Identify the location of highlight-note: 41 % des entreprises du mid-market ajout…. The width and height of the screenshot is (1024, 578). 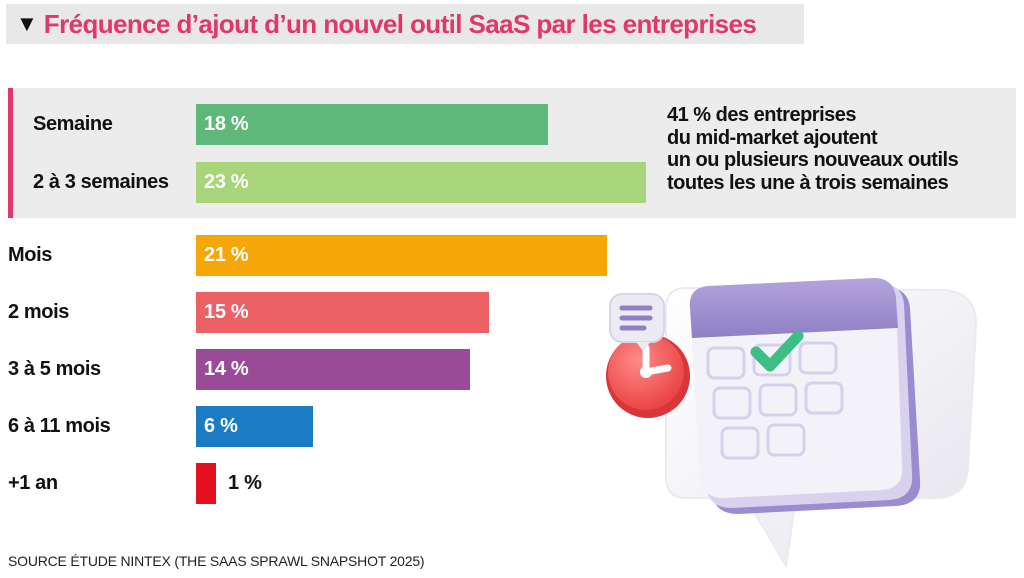
(837, 149).